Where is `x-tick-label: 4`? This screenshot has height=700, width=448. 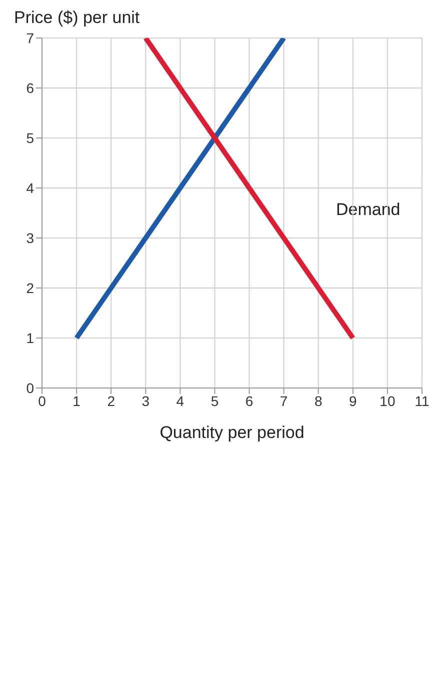
x-tick-label: 4 is located at coordinates (180, 400).